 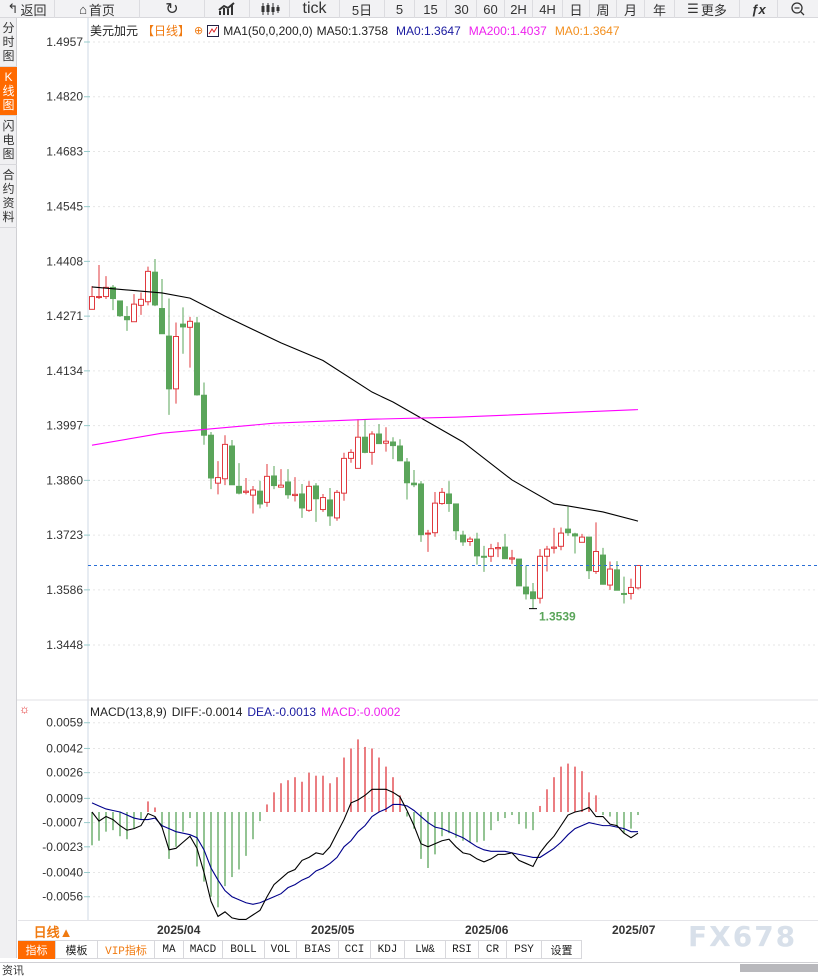 What do you see at coordinates (361, 712) in the screenshot?
I see `macd-value: MACD:-0.0002` at bounding box center [361, 712].